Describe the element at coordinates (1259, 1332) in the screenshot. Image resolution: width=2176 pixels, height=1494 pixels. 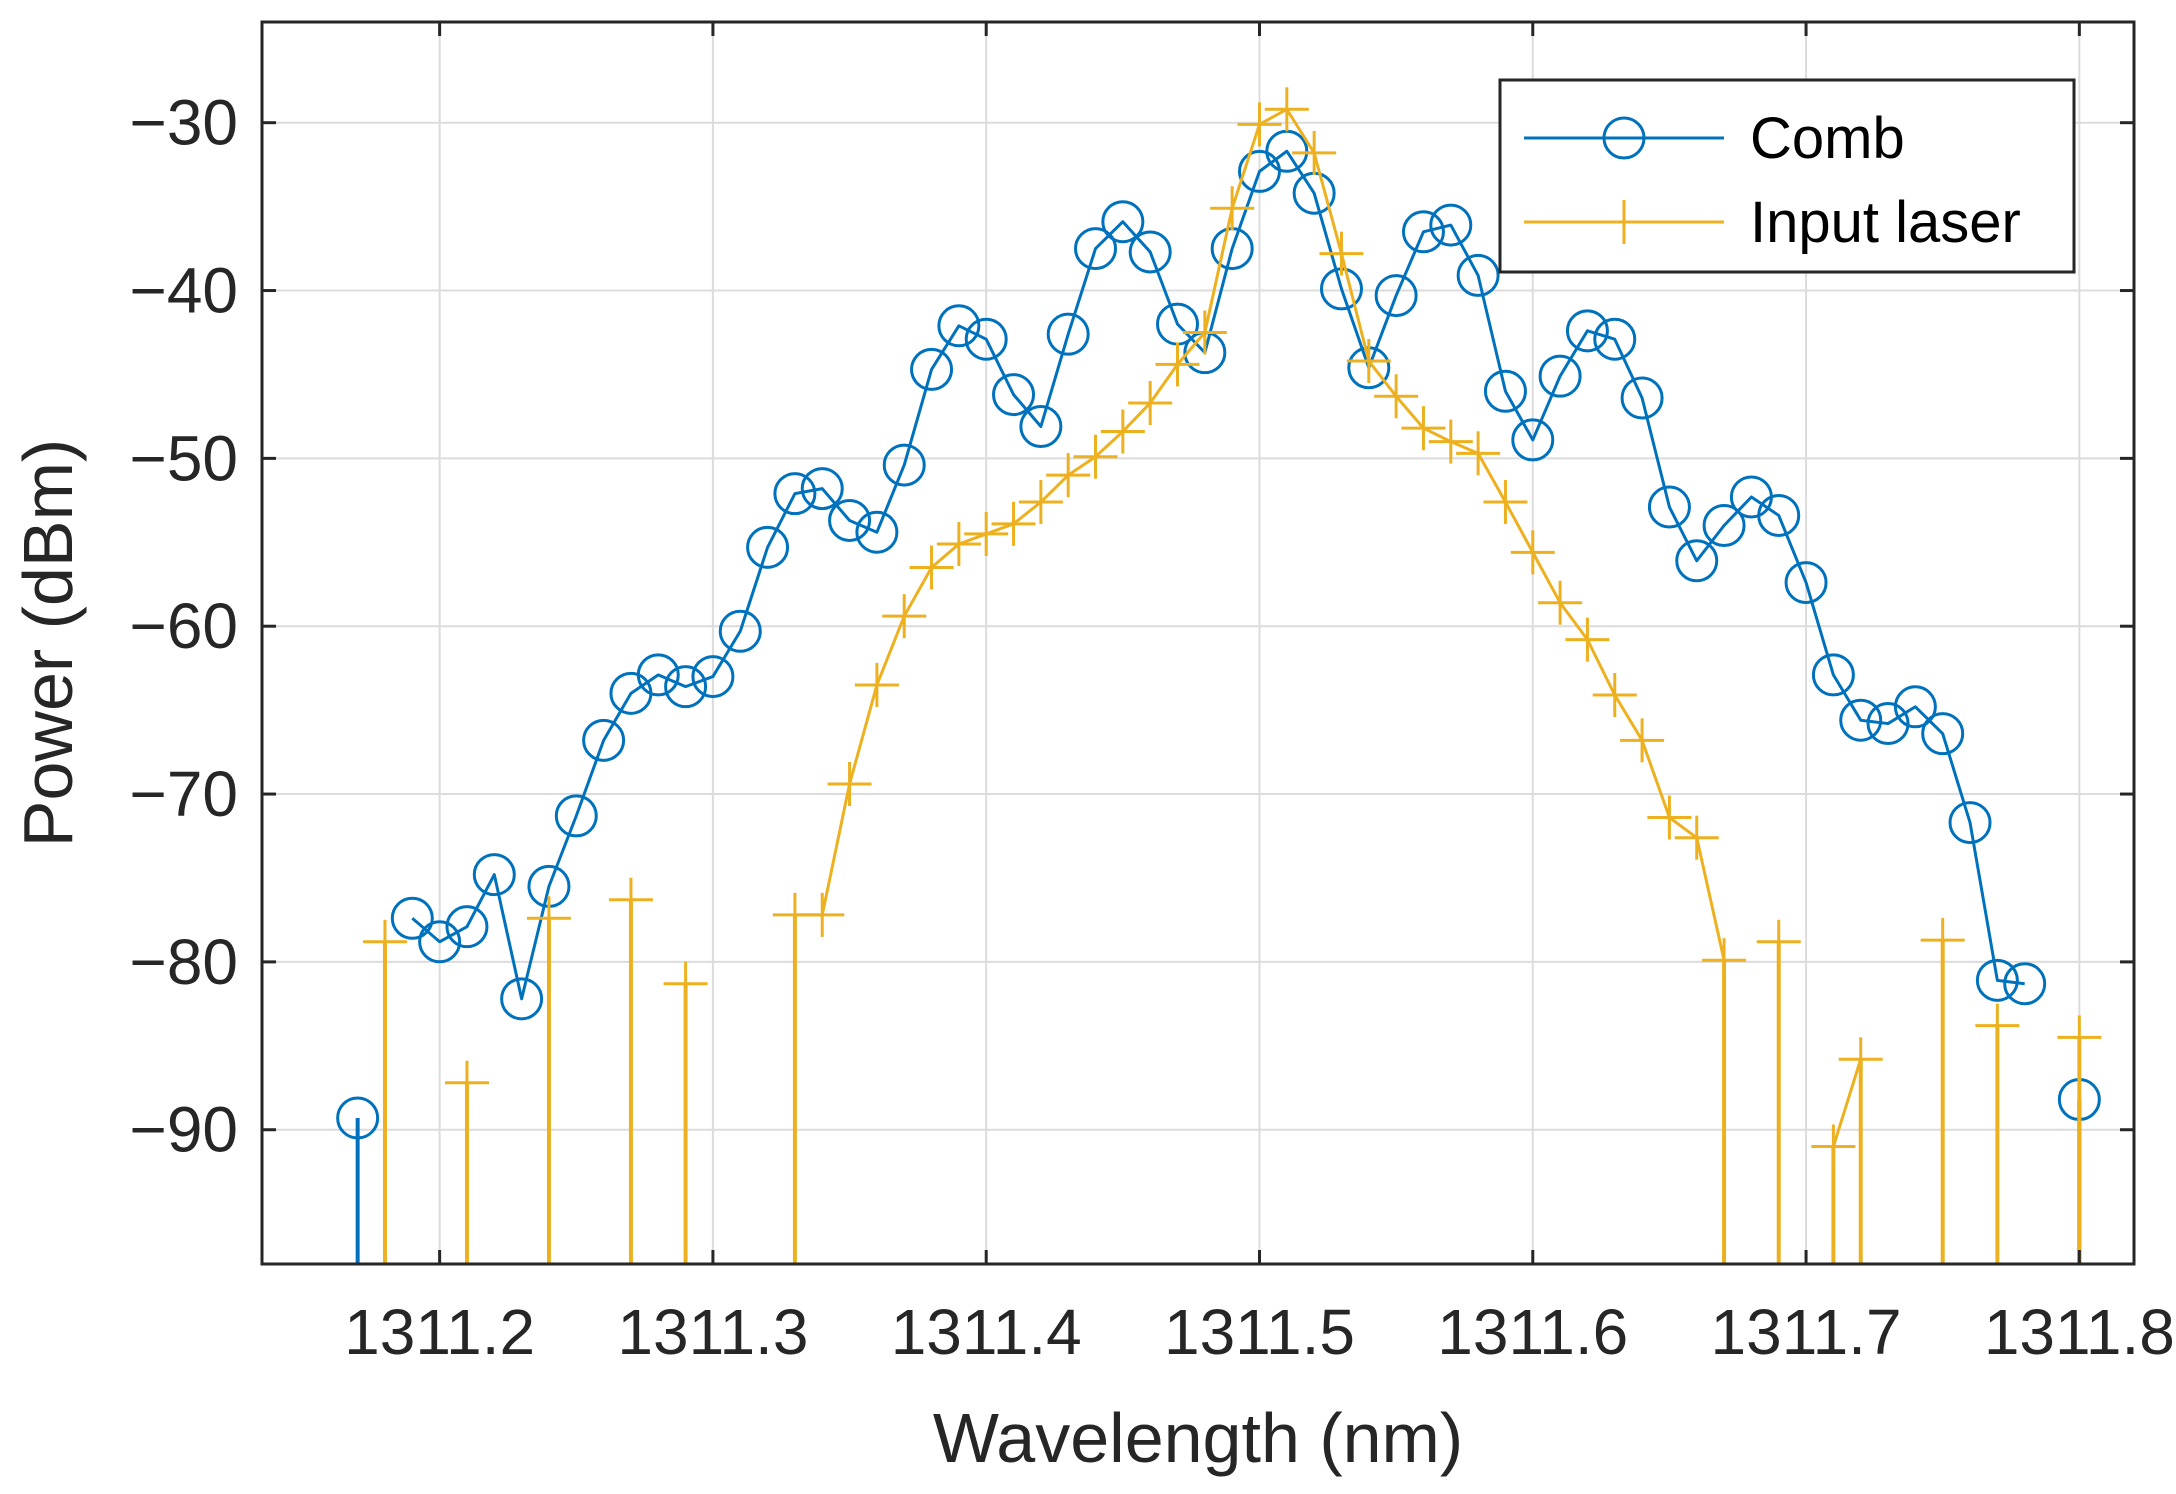
I see `x-tick-label: 1311.5` at that location.